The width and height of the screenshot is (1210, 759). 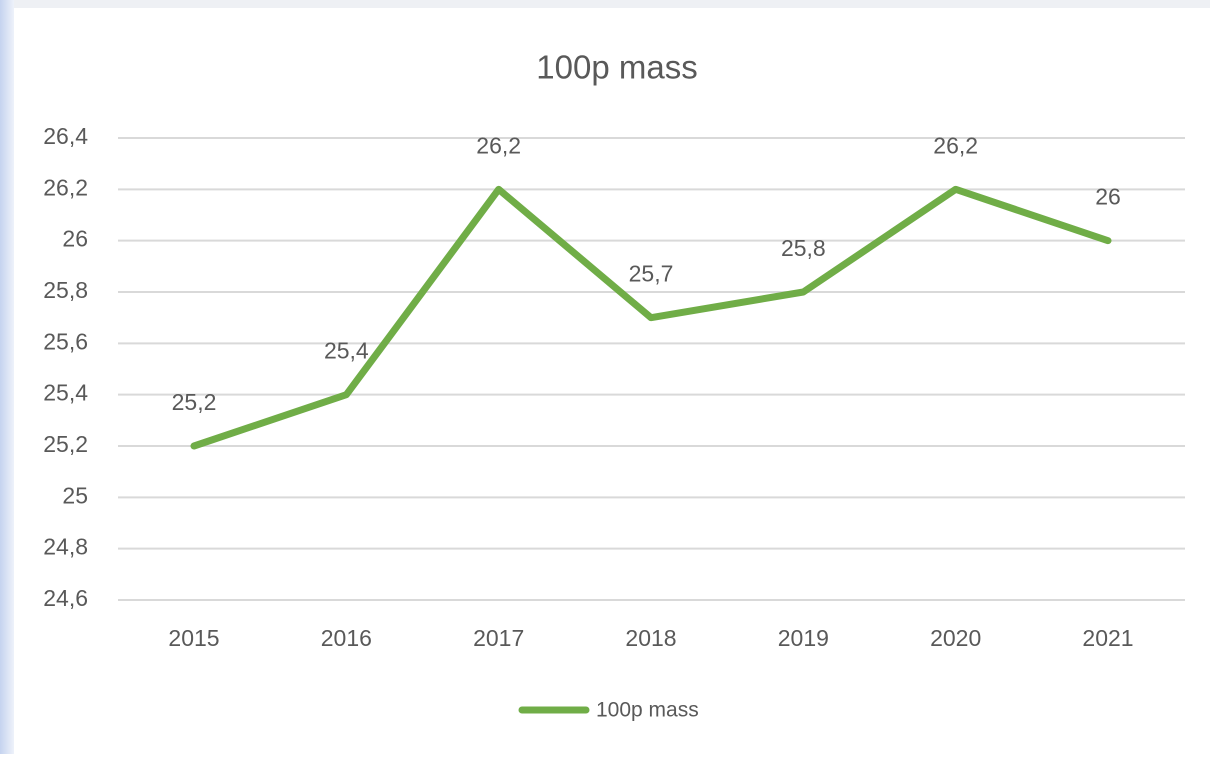 I want to click on y-tick-label: 25,4, so click(x=65, y=393).